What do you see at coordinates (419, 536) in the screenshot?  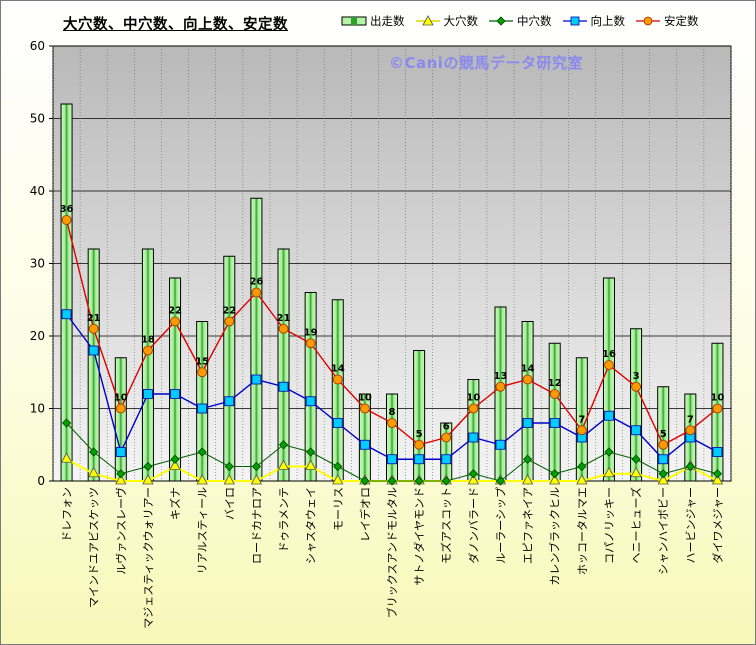 I see `x-tick-label: サトノダイヤモンド` at bounding box center [419, 536].